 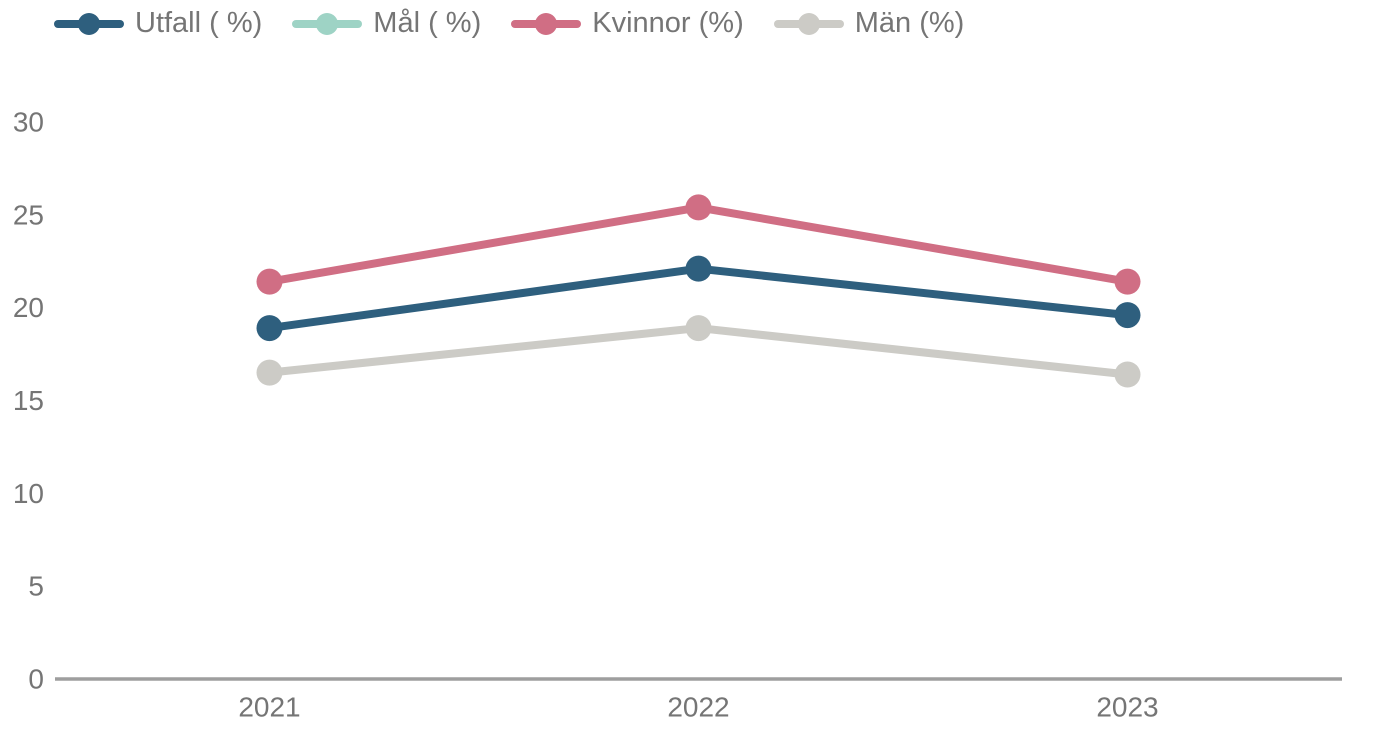 I want to click on legend-marker-man, so click(x=808, y=24).